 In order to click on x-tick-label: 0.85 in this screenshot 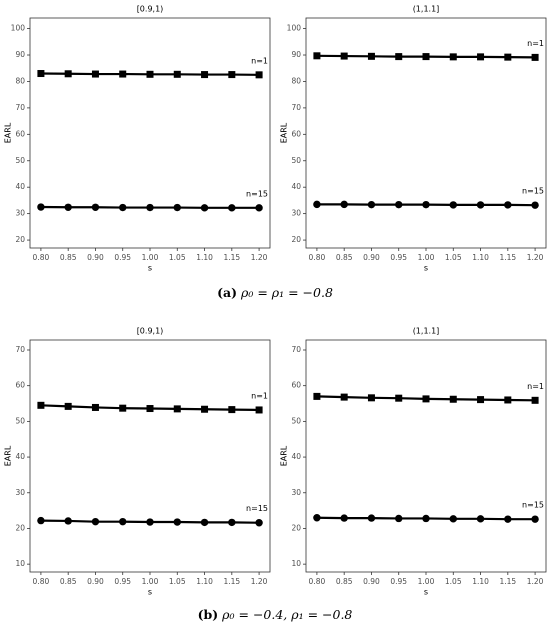, I will do `click(344, 581)`.